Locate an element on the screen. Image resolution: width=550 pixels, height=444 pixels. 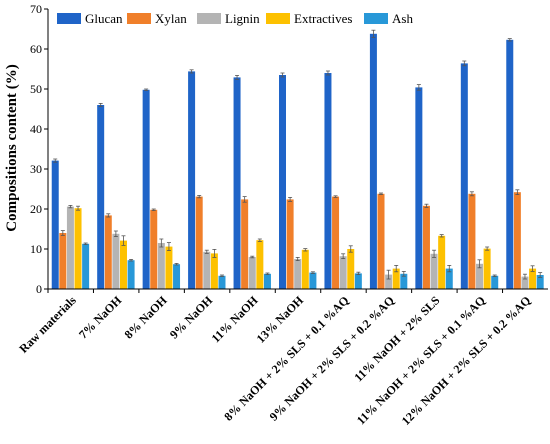
legend-item-glucan: Glucan is located at coordinates (90, 18).